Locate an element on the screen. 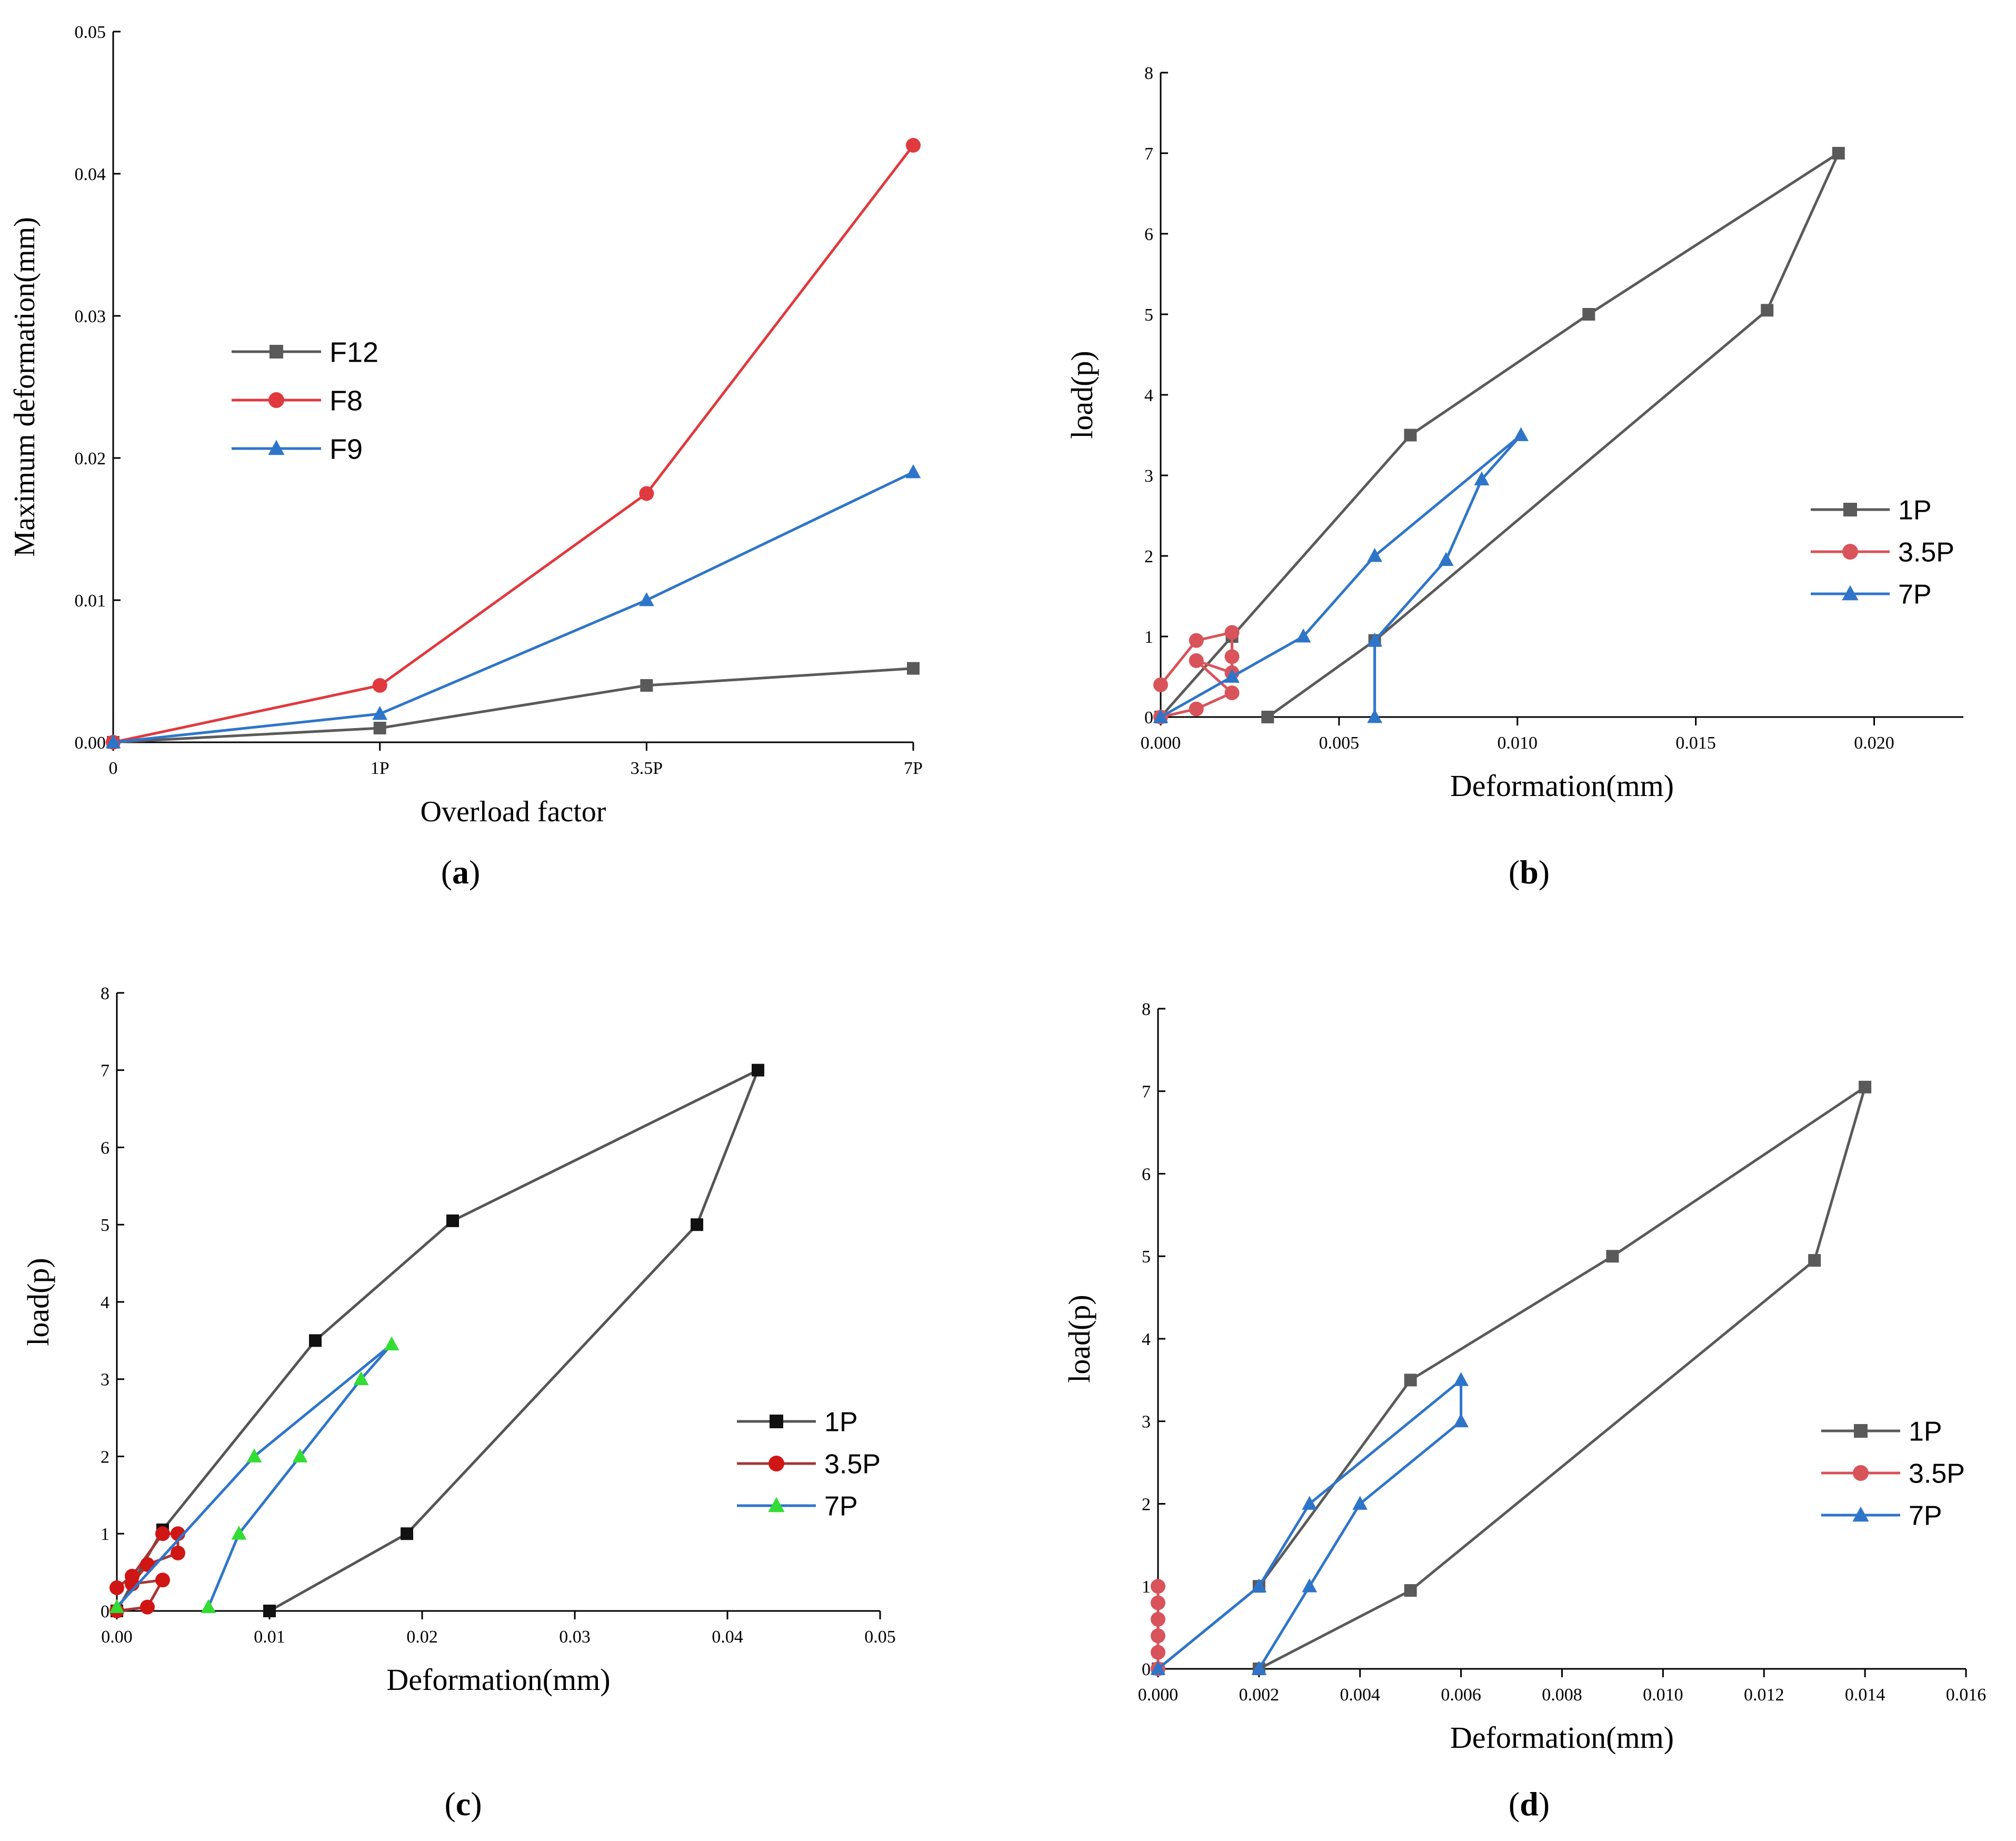  y-axis-label: Maximum deformation(mm) is located at coordinates (24, 386).